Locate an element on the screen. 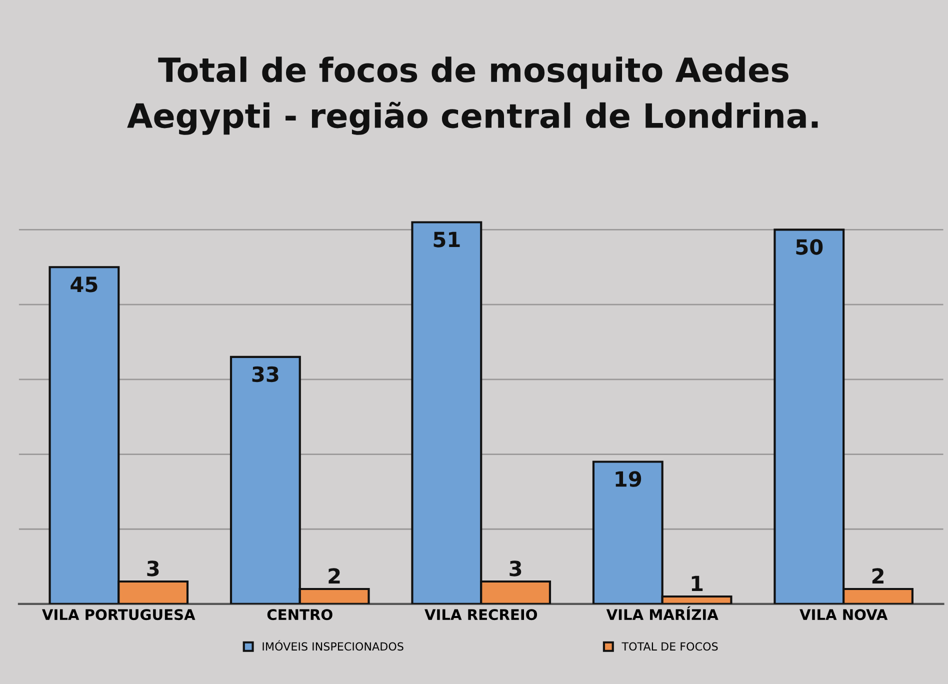 The image size is (948, 684). legend-label: TOTAL DE FOCOS is located at coordinates (670, 646).